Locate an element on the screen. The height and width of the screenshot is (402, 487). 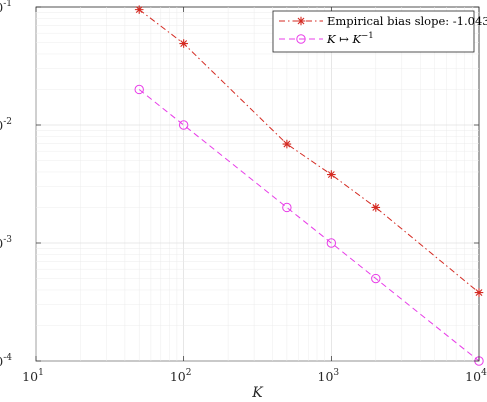
x-tick-label: 101 is located at coordinates (33, 376).